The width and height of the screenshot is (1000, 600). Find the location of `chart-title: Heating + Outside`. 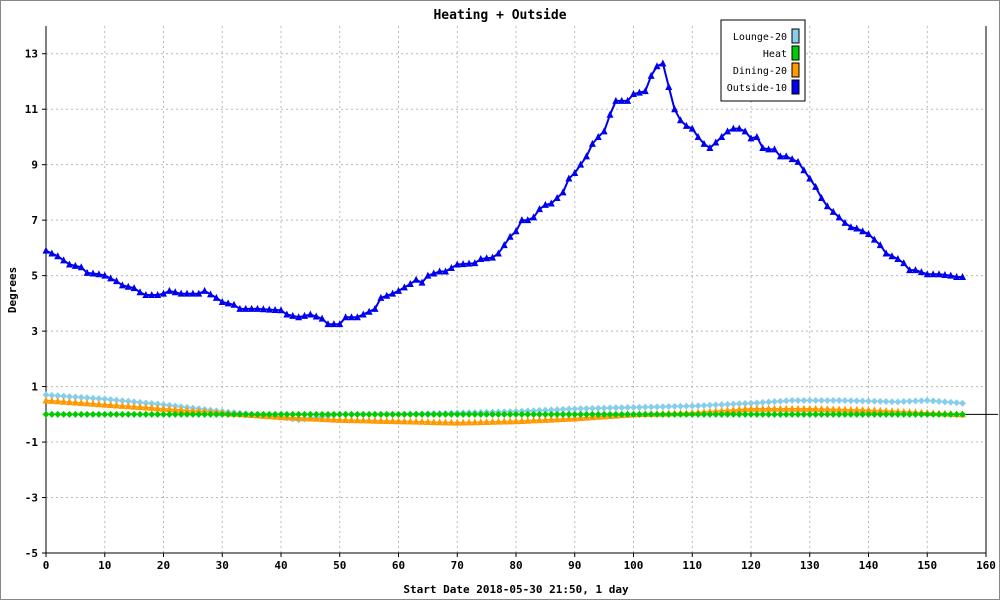

chart-title: Heating + Outside is located at coordinates (499, 15).